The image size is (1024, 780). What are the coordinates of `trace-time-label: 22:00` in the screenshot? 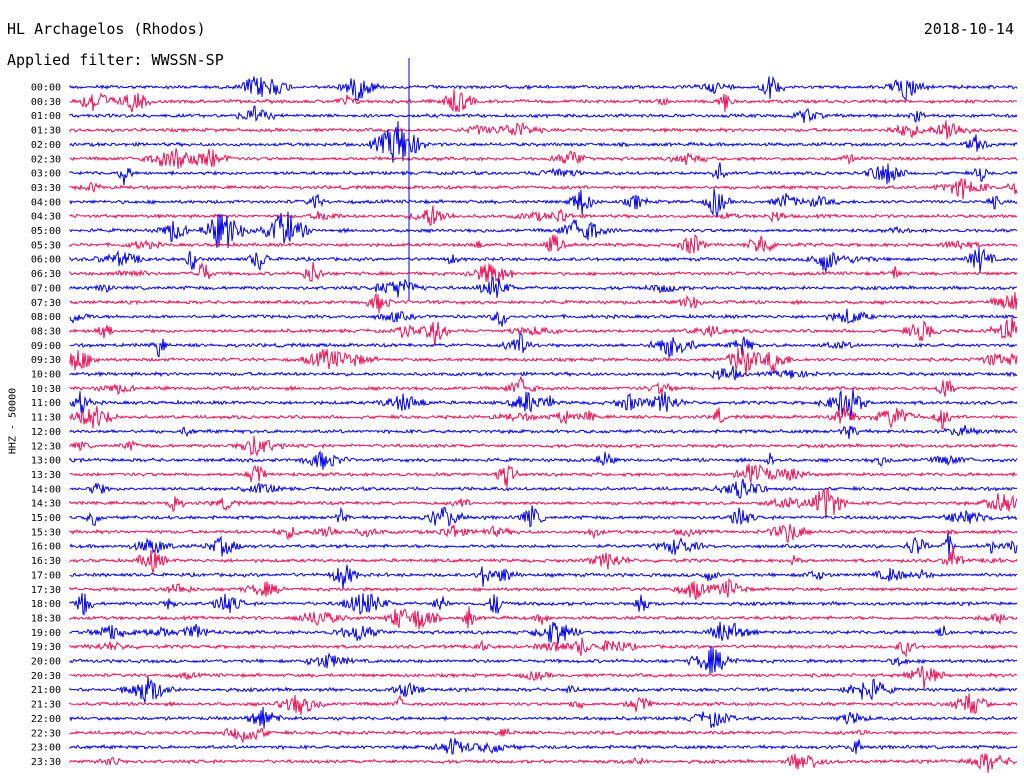 It's located at (46, 719).